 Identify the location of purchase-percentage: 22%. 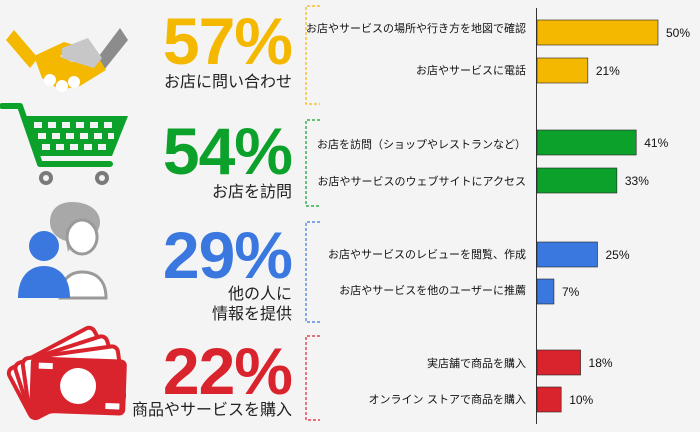
(227, 371).